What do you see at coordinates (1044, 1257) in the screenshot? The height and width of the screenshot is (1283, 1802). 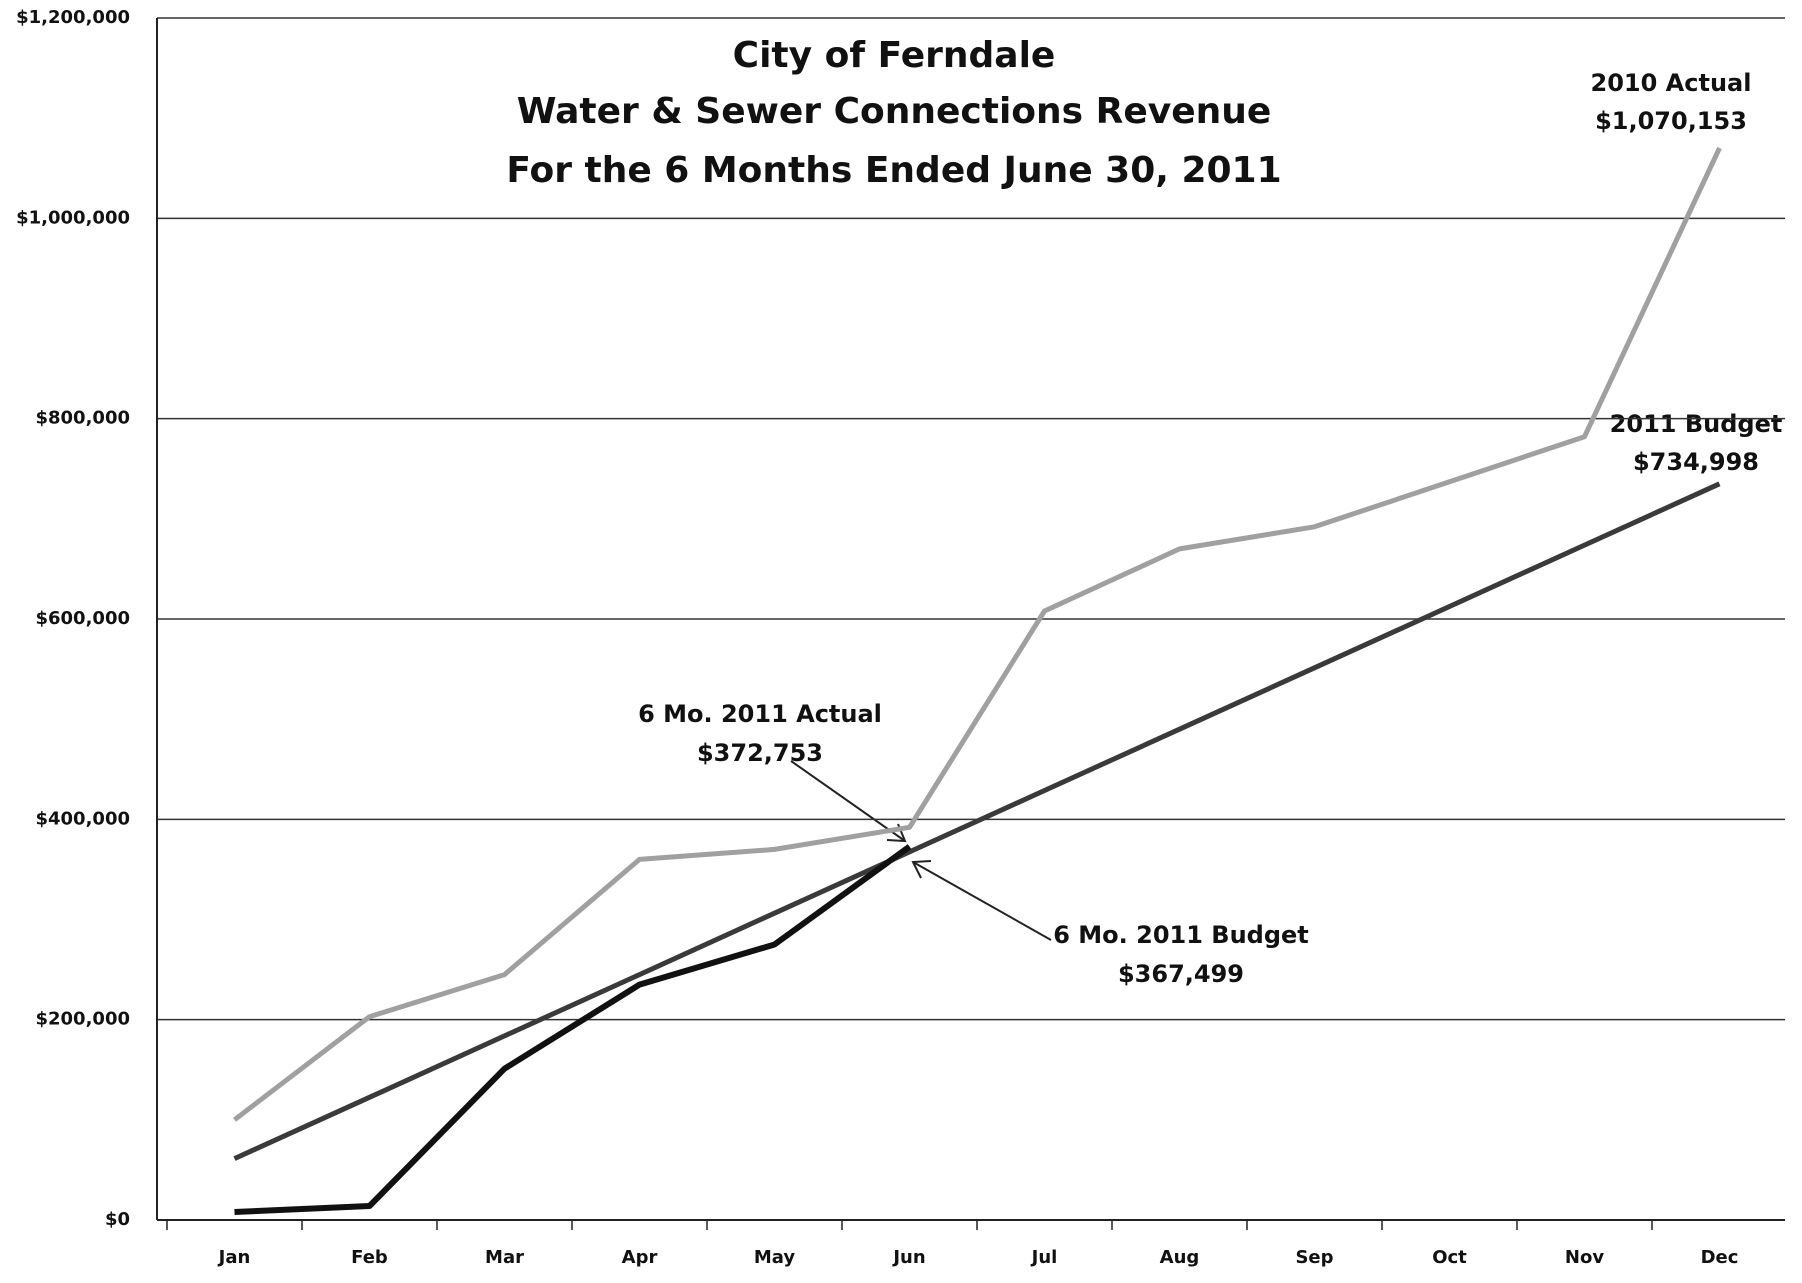 I see `x-tick-label: Jul` at bounding box center [1044, 1257].